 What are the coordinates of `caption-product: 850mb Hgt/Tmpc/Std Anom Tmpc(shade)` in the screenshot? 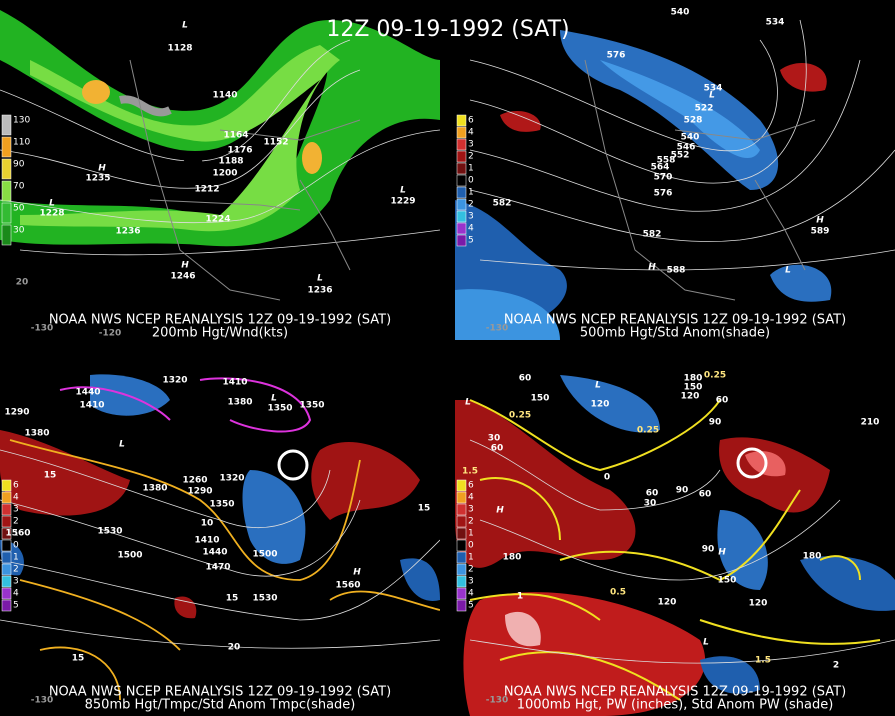 It's located at (220, 705).